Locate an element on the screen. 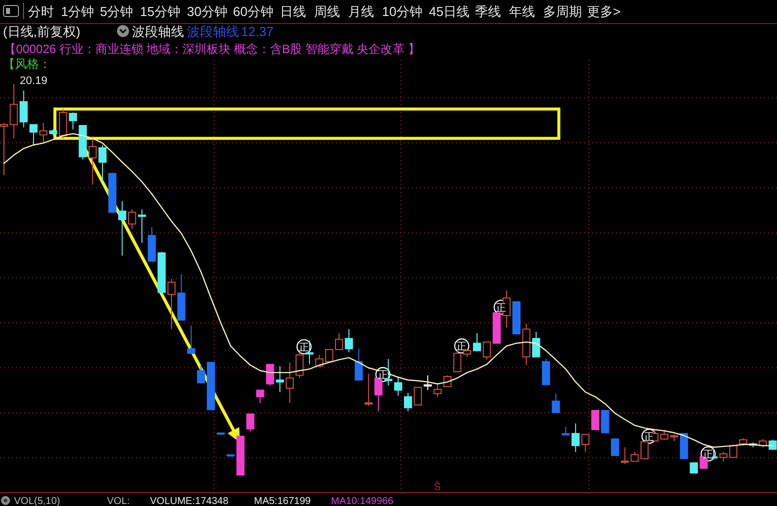  chart-title: (日线,前复权) is located at coordinates (41, 31).